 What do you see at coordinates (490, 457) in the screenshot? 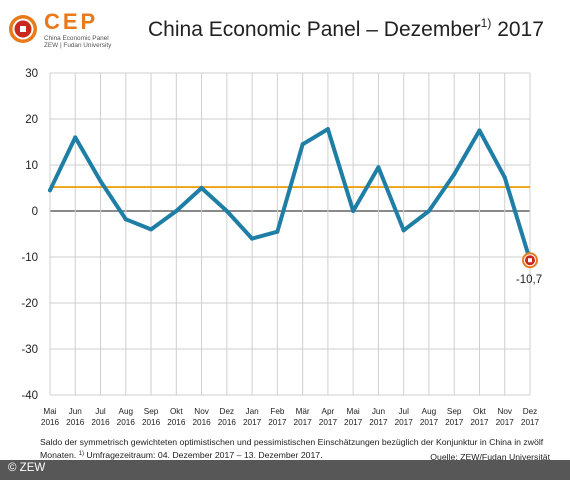
I see `chart-source: Quelle: ZEW/Fudan Universität` at bounding box center [490, 457].